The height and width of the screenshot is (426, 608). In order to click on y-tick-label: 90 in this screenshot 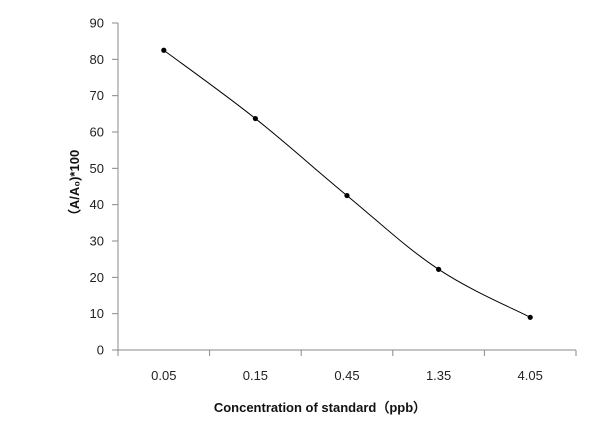, I will do `click(97, 23)`.